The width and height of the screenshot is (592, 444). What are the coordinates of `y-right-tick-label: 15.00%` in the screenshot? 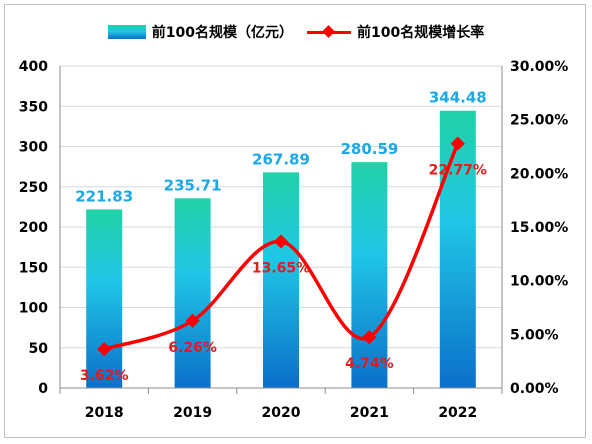 It's located at (539, 228).